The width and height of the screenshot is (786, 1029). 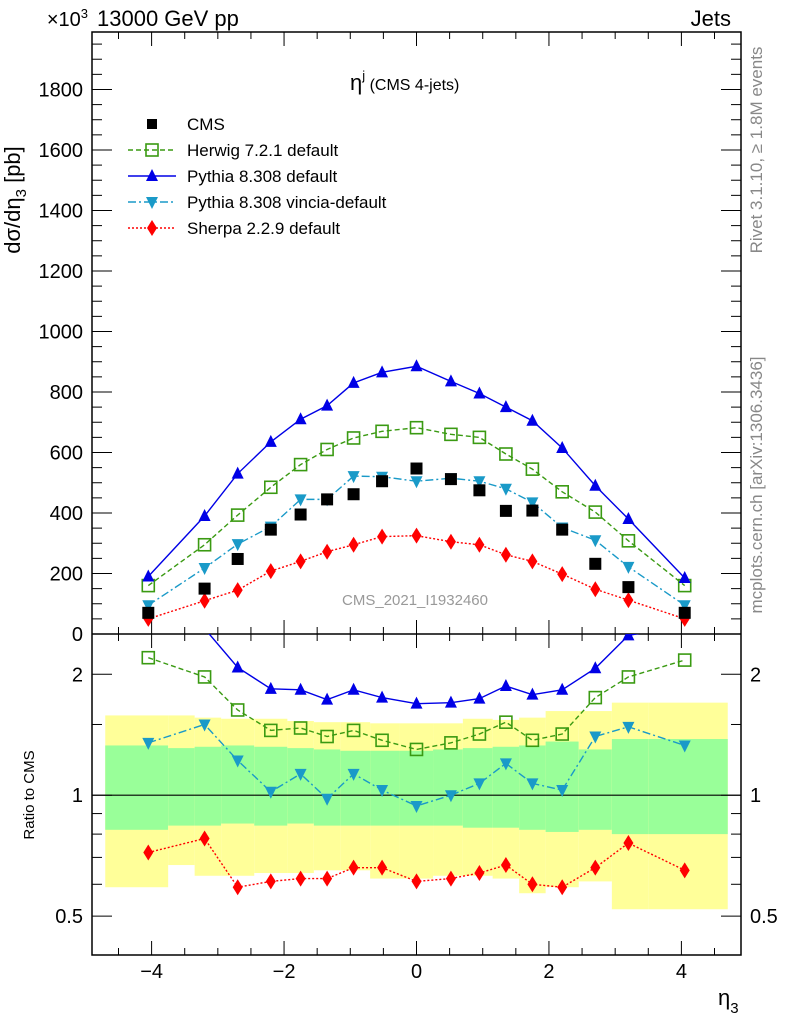 I want to click on legend-label: Sherpa 2.2.9 default, so click(x=263, y=228).